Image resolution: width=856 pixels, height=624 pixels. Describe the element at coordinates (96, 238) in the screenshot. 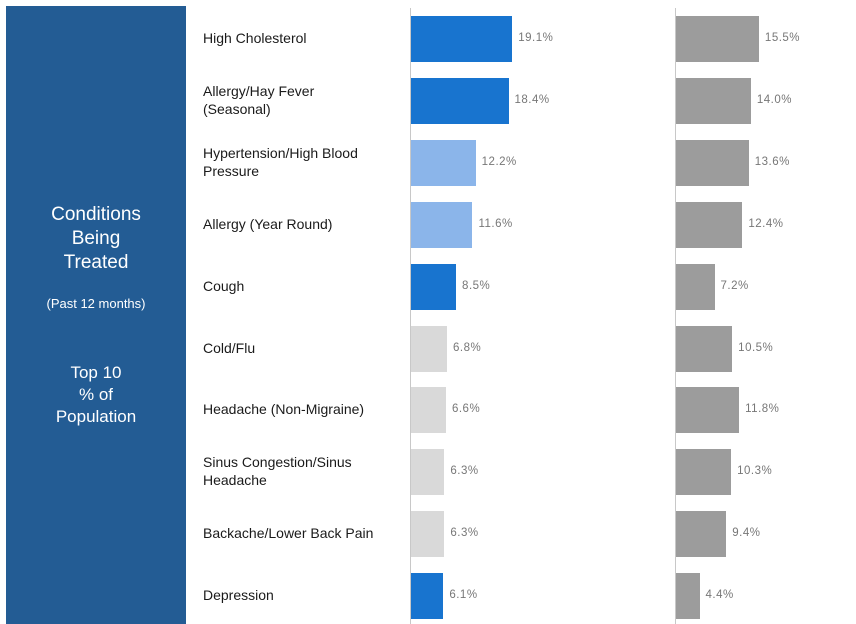

I see `sidebar-title: Conditions Being Treated` at that location.